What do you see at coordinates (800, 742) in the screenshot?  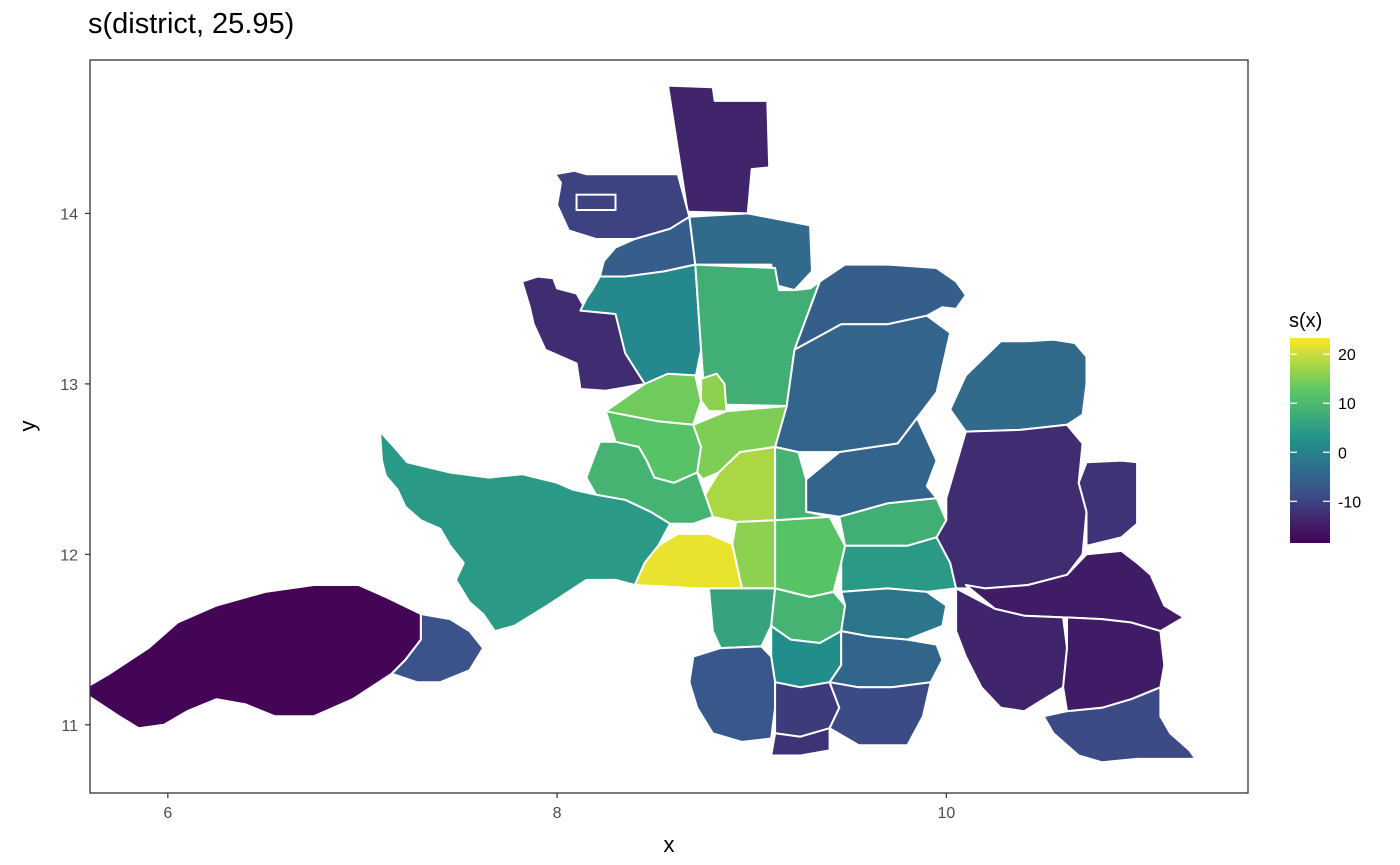 I see `district-south-c9` at bounding box center [800, 742].